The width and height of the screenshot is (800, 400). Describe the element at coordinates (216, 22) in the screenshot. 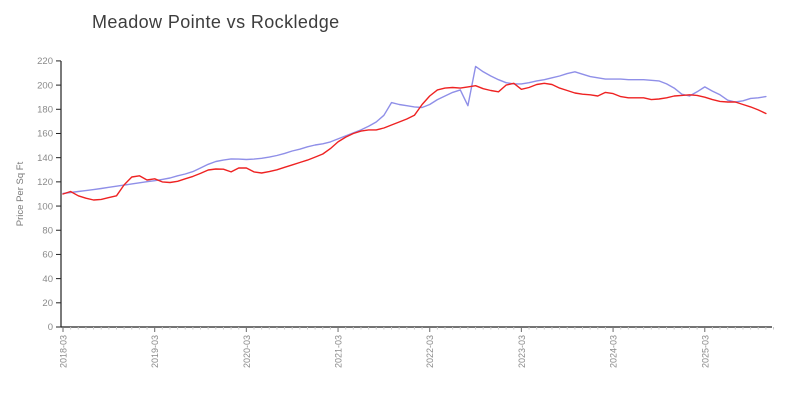

I see `chart-title: Meadow Pointe vs Rockledge` at that location.